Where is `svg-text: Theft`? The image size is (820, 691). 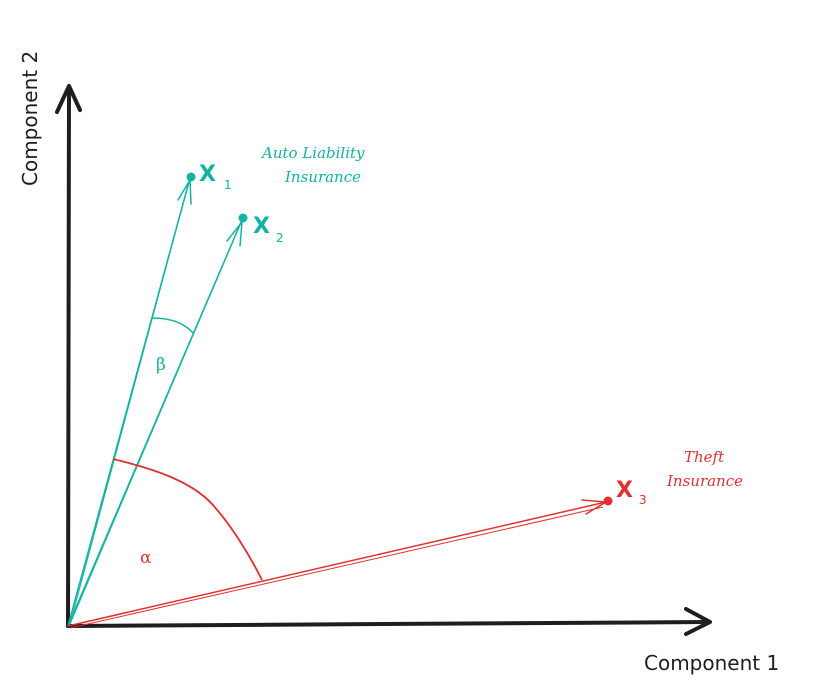 svg-text: Theft is located at coordinates (704, 457).